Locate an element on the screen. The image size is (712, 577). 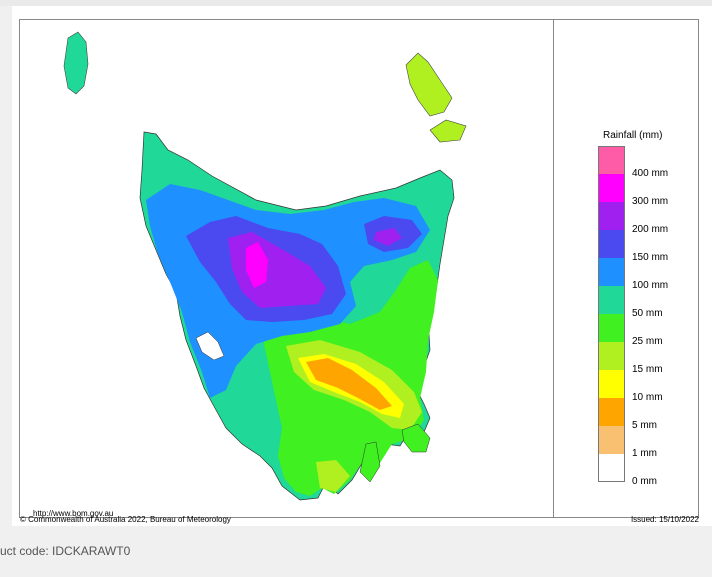
rain-300mm-region is located at coordinates (257, 265).